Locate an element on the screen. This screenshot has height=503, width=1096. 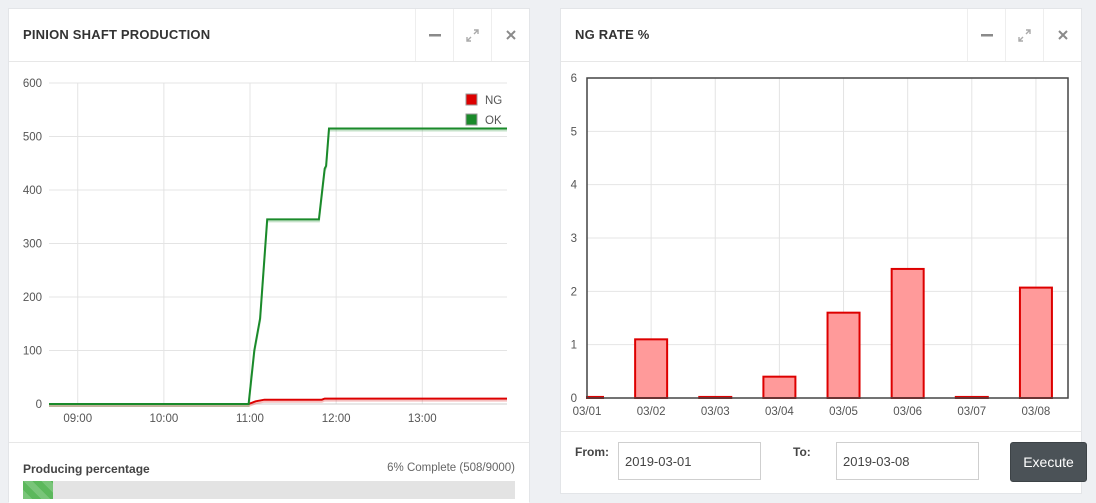
progress-label: Producing percentage is located at coordinates (86, 469).